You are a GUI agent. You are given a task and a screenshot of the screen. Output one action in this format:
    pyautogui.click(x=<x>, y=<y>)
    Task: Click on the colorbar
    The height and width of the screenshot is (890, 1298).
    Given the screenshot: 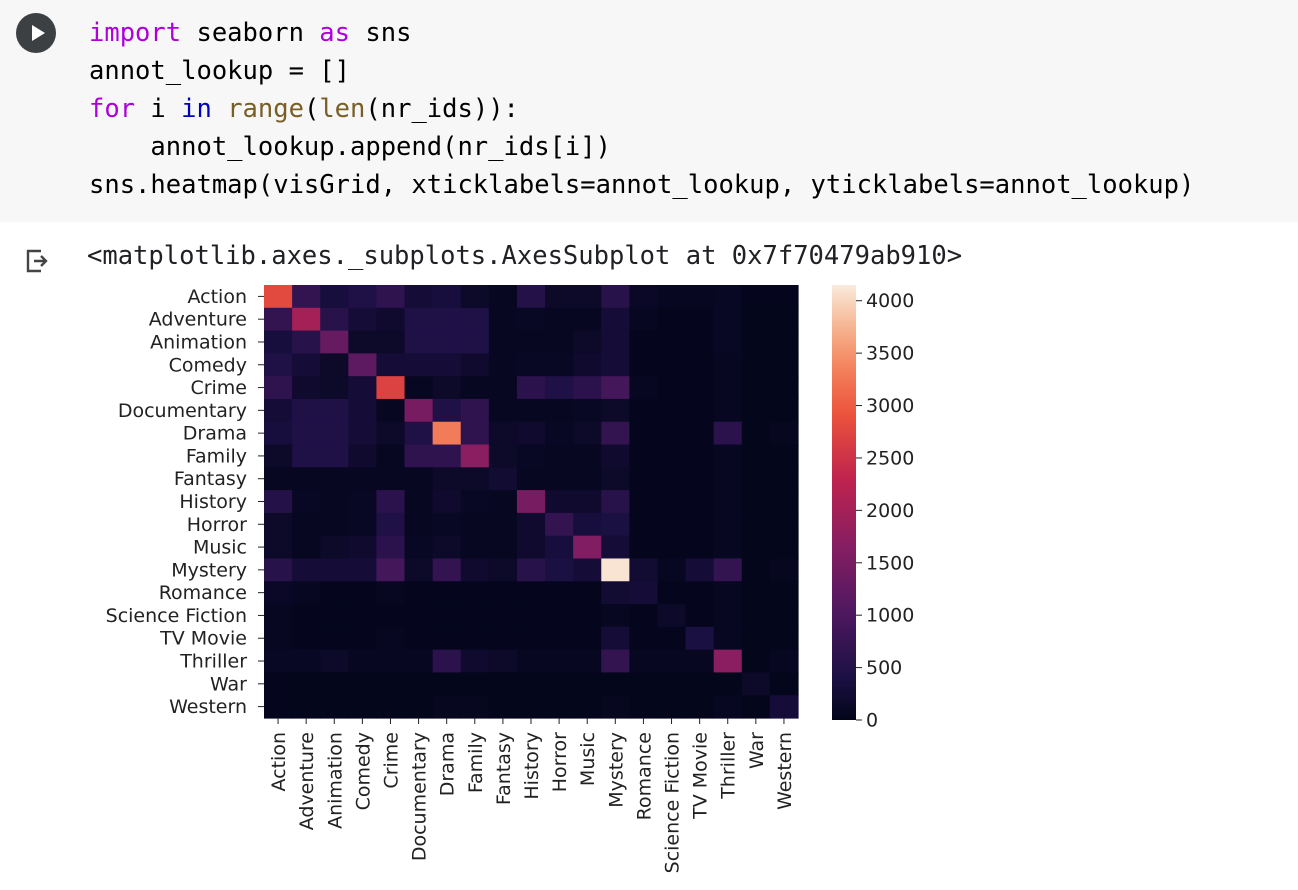 What is the action you would take?
    pyautogui.click(x=844, y=502)
    